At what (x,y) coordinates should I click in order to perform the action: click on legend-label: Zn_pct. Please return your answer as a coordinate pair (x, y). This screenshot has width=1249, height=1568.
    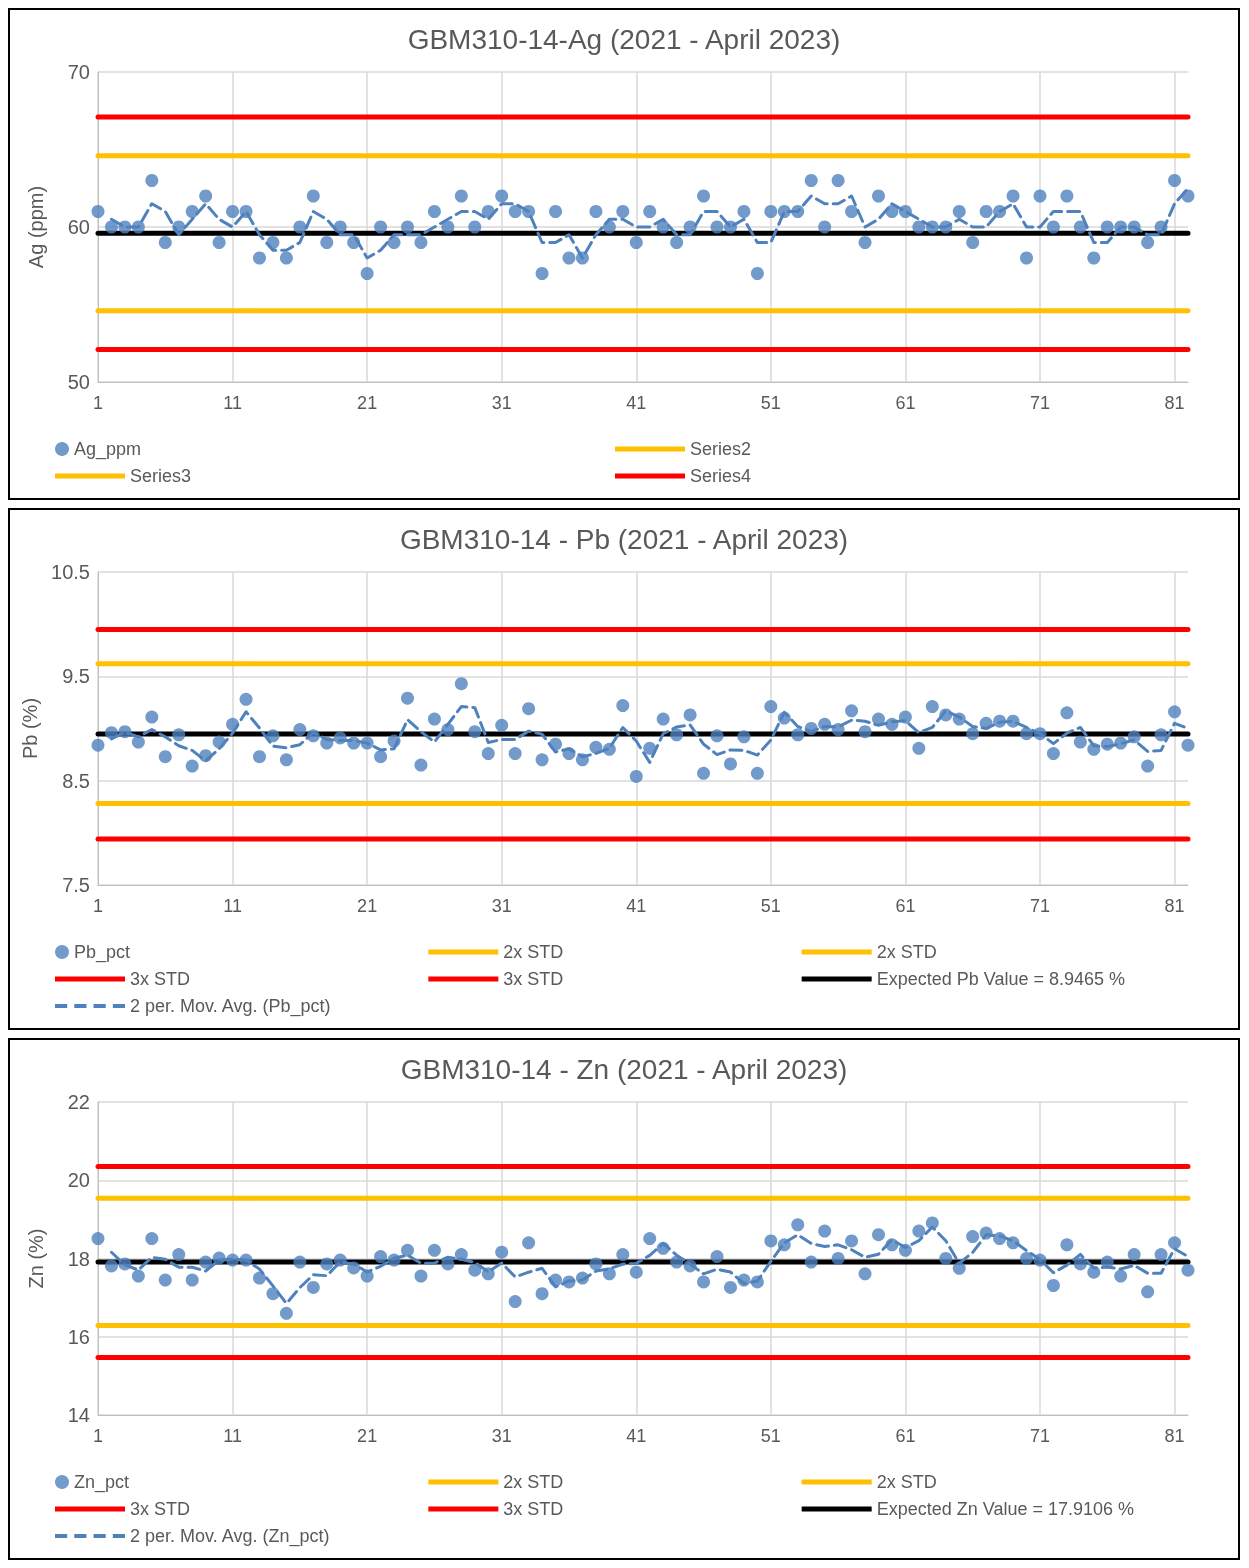
    Looking at the image, I should click on (102, 1482).